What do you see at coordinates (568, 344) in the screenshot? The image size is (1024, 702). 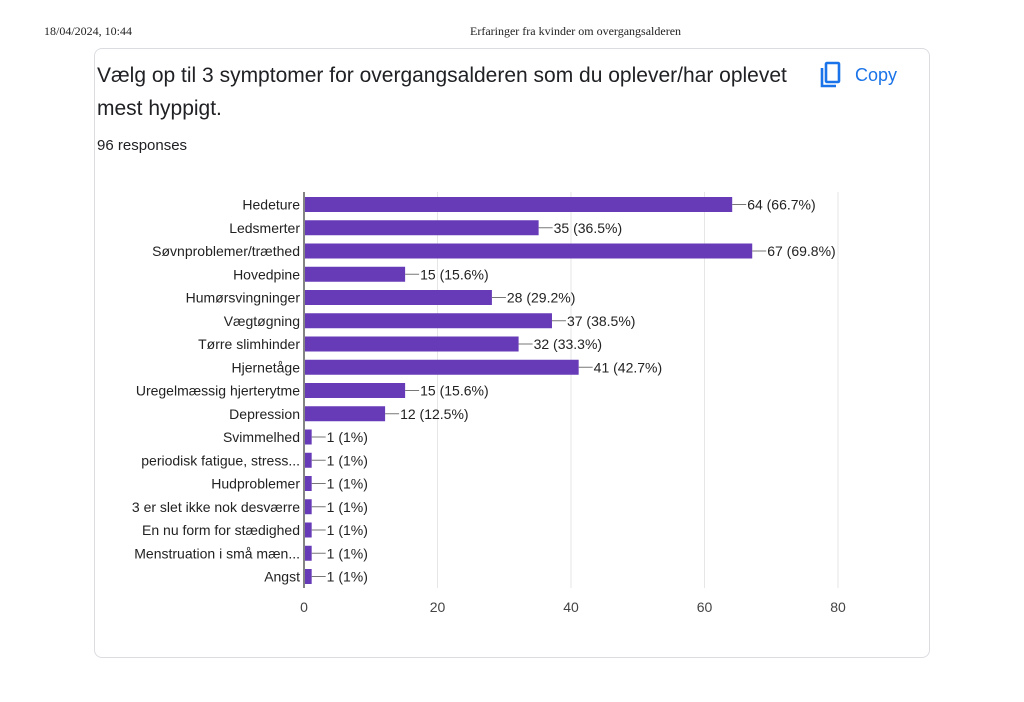 I see `data-label: 32 (33.3%)` at bounding box center [568, 344].